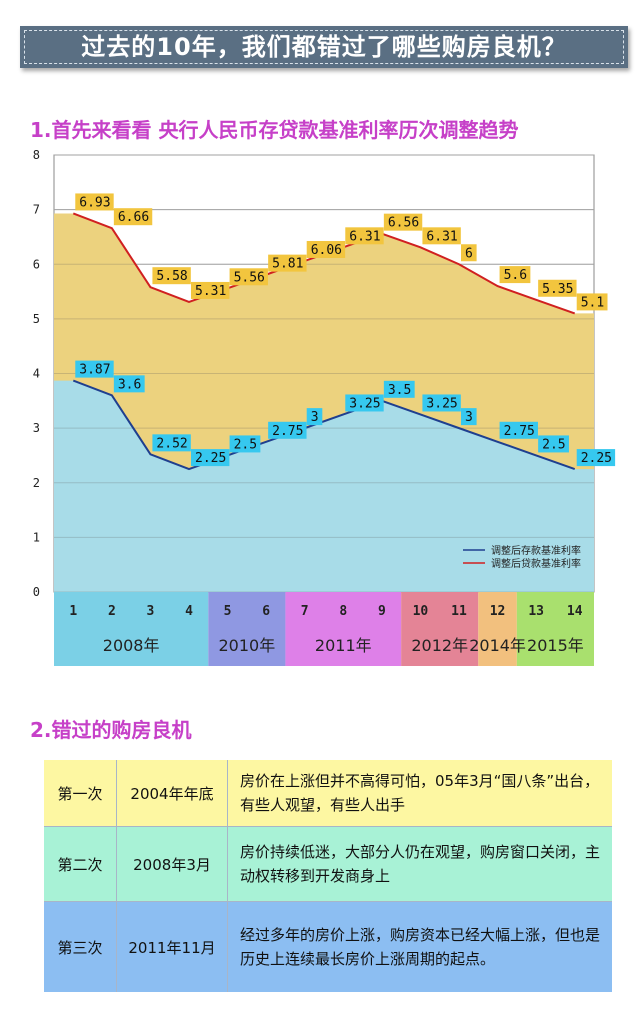 The height and width of the screenshot is (1025, 640). Describe the element at coordinates (420, 864) in the screenshot. I see `row-description: 房价持续低迷，大部分人仍在观望，购房窗口关闭，主动权转移到开发商身上` at that location.